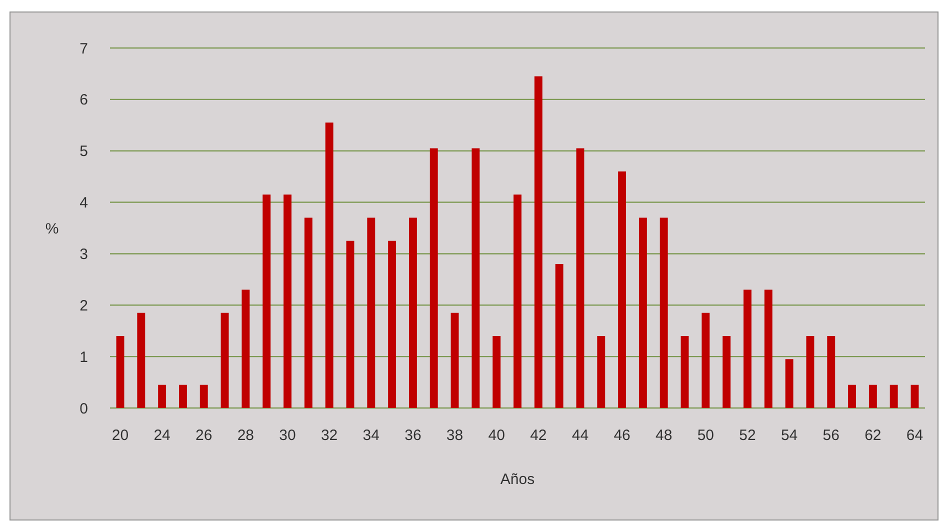 Image resolution: width=942 pixels, height=522 pixels. I want to click on y-tick-label: 7, so click(84, 49).